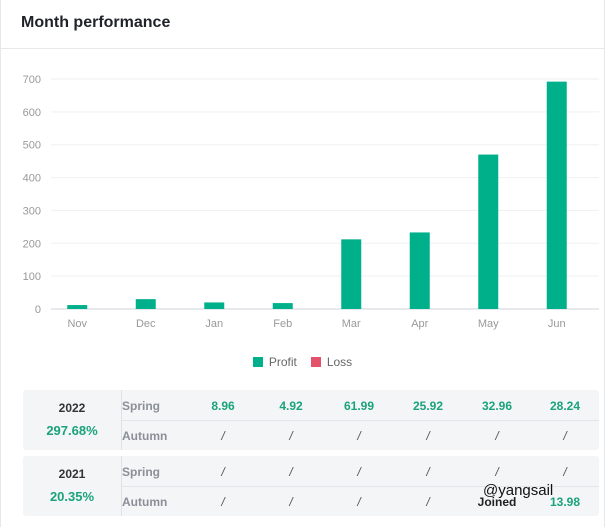  What do you see at coordinates (282, 362) in the screenshot?
I see `legend-label-profit: Profit` at bounding box center [282, 362].